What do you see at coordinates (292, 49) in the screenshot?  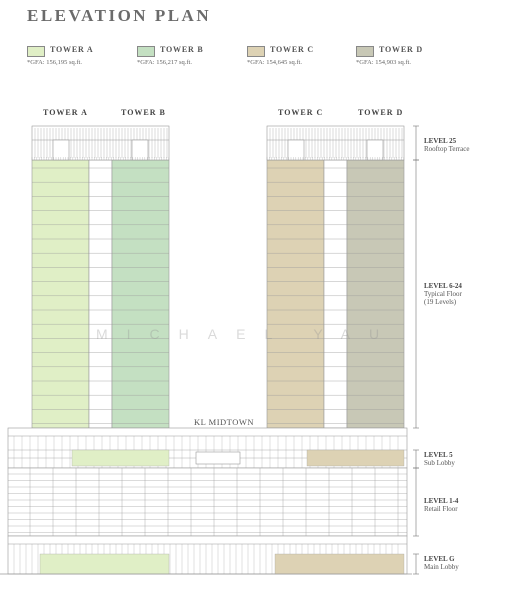 I see `legend-label-tower-c: TOWER C` at bounding box center [292, 49].